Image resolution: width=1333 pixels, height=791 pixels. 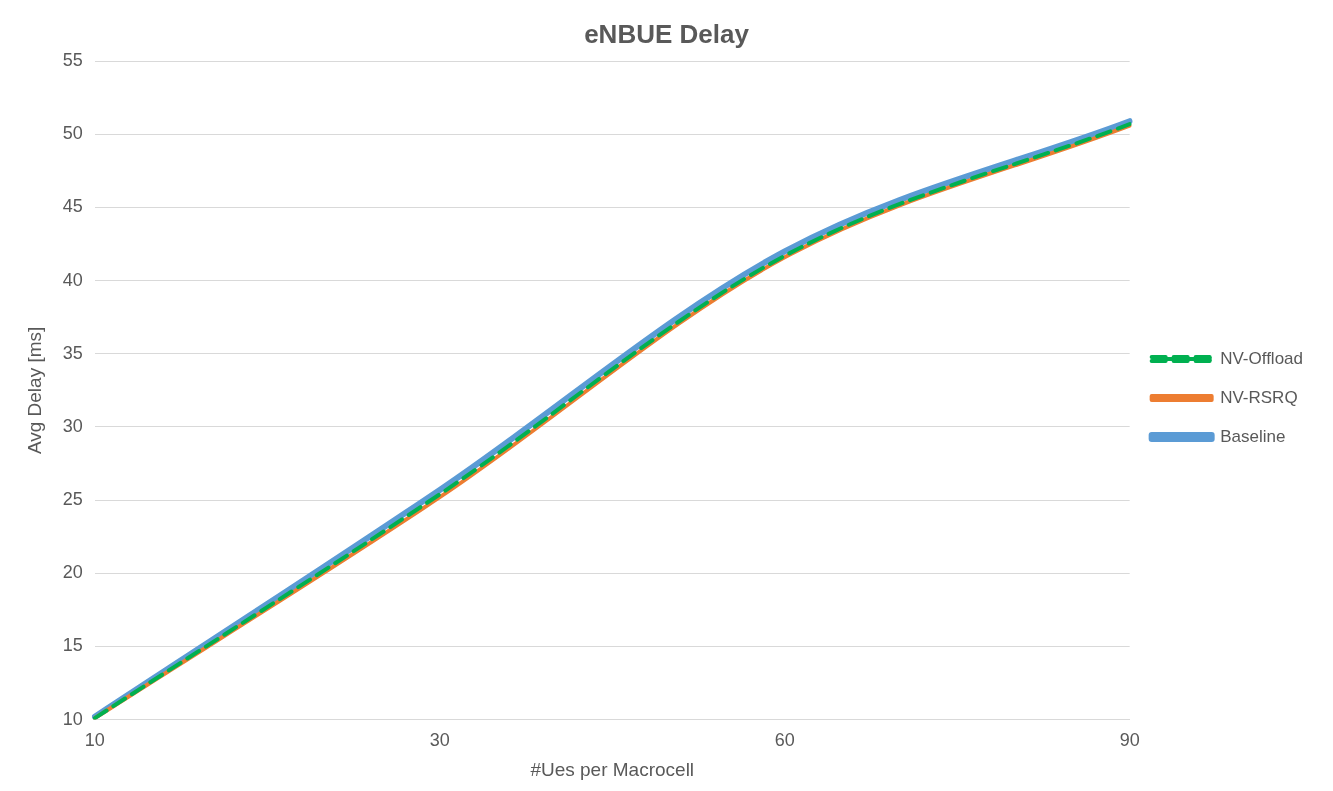 What do you see at coordinates (72, 352) in the screenshot?
I see `y-tick-label: 35` at bounding box center [72, 352].